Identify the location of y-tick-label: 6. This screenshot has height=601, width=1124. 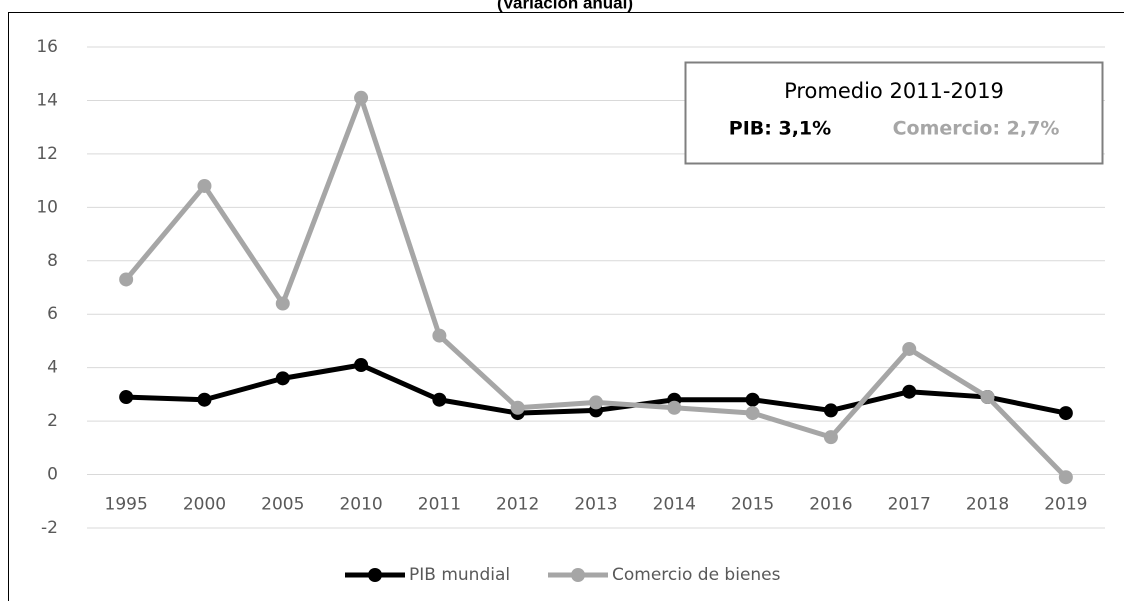
(52, 314).